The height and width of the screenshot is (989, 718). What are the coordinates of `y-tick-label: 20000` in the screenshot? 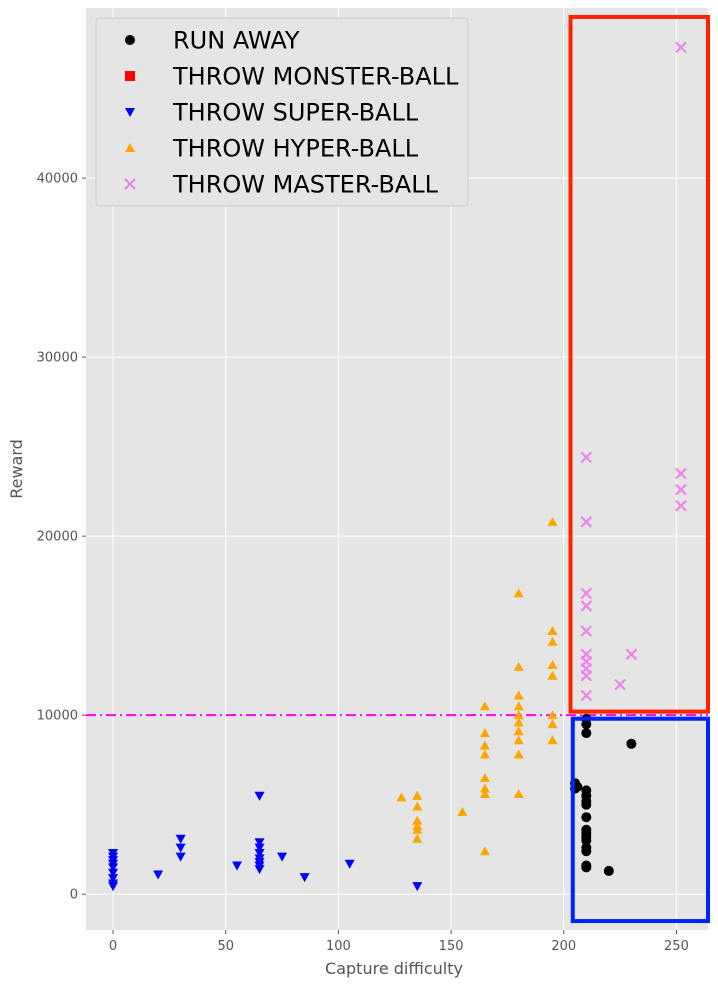 It's located at (57, 537).